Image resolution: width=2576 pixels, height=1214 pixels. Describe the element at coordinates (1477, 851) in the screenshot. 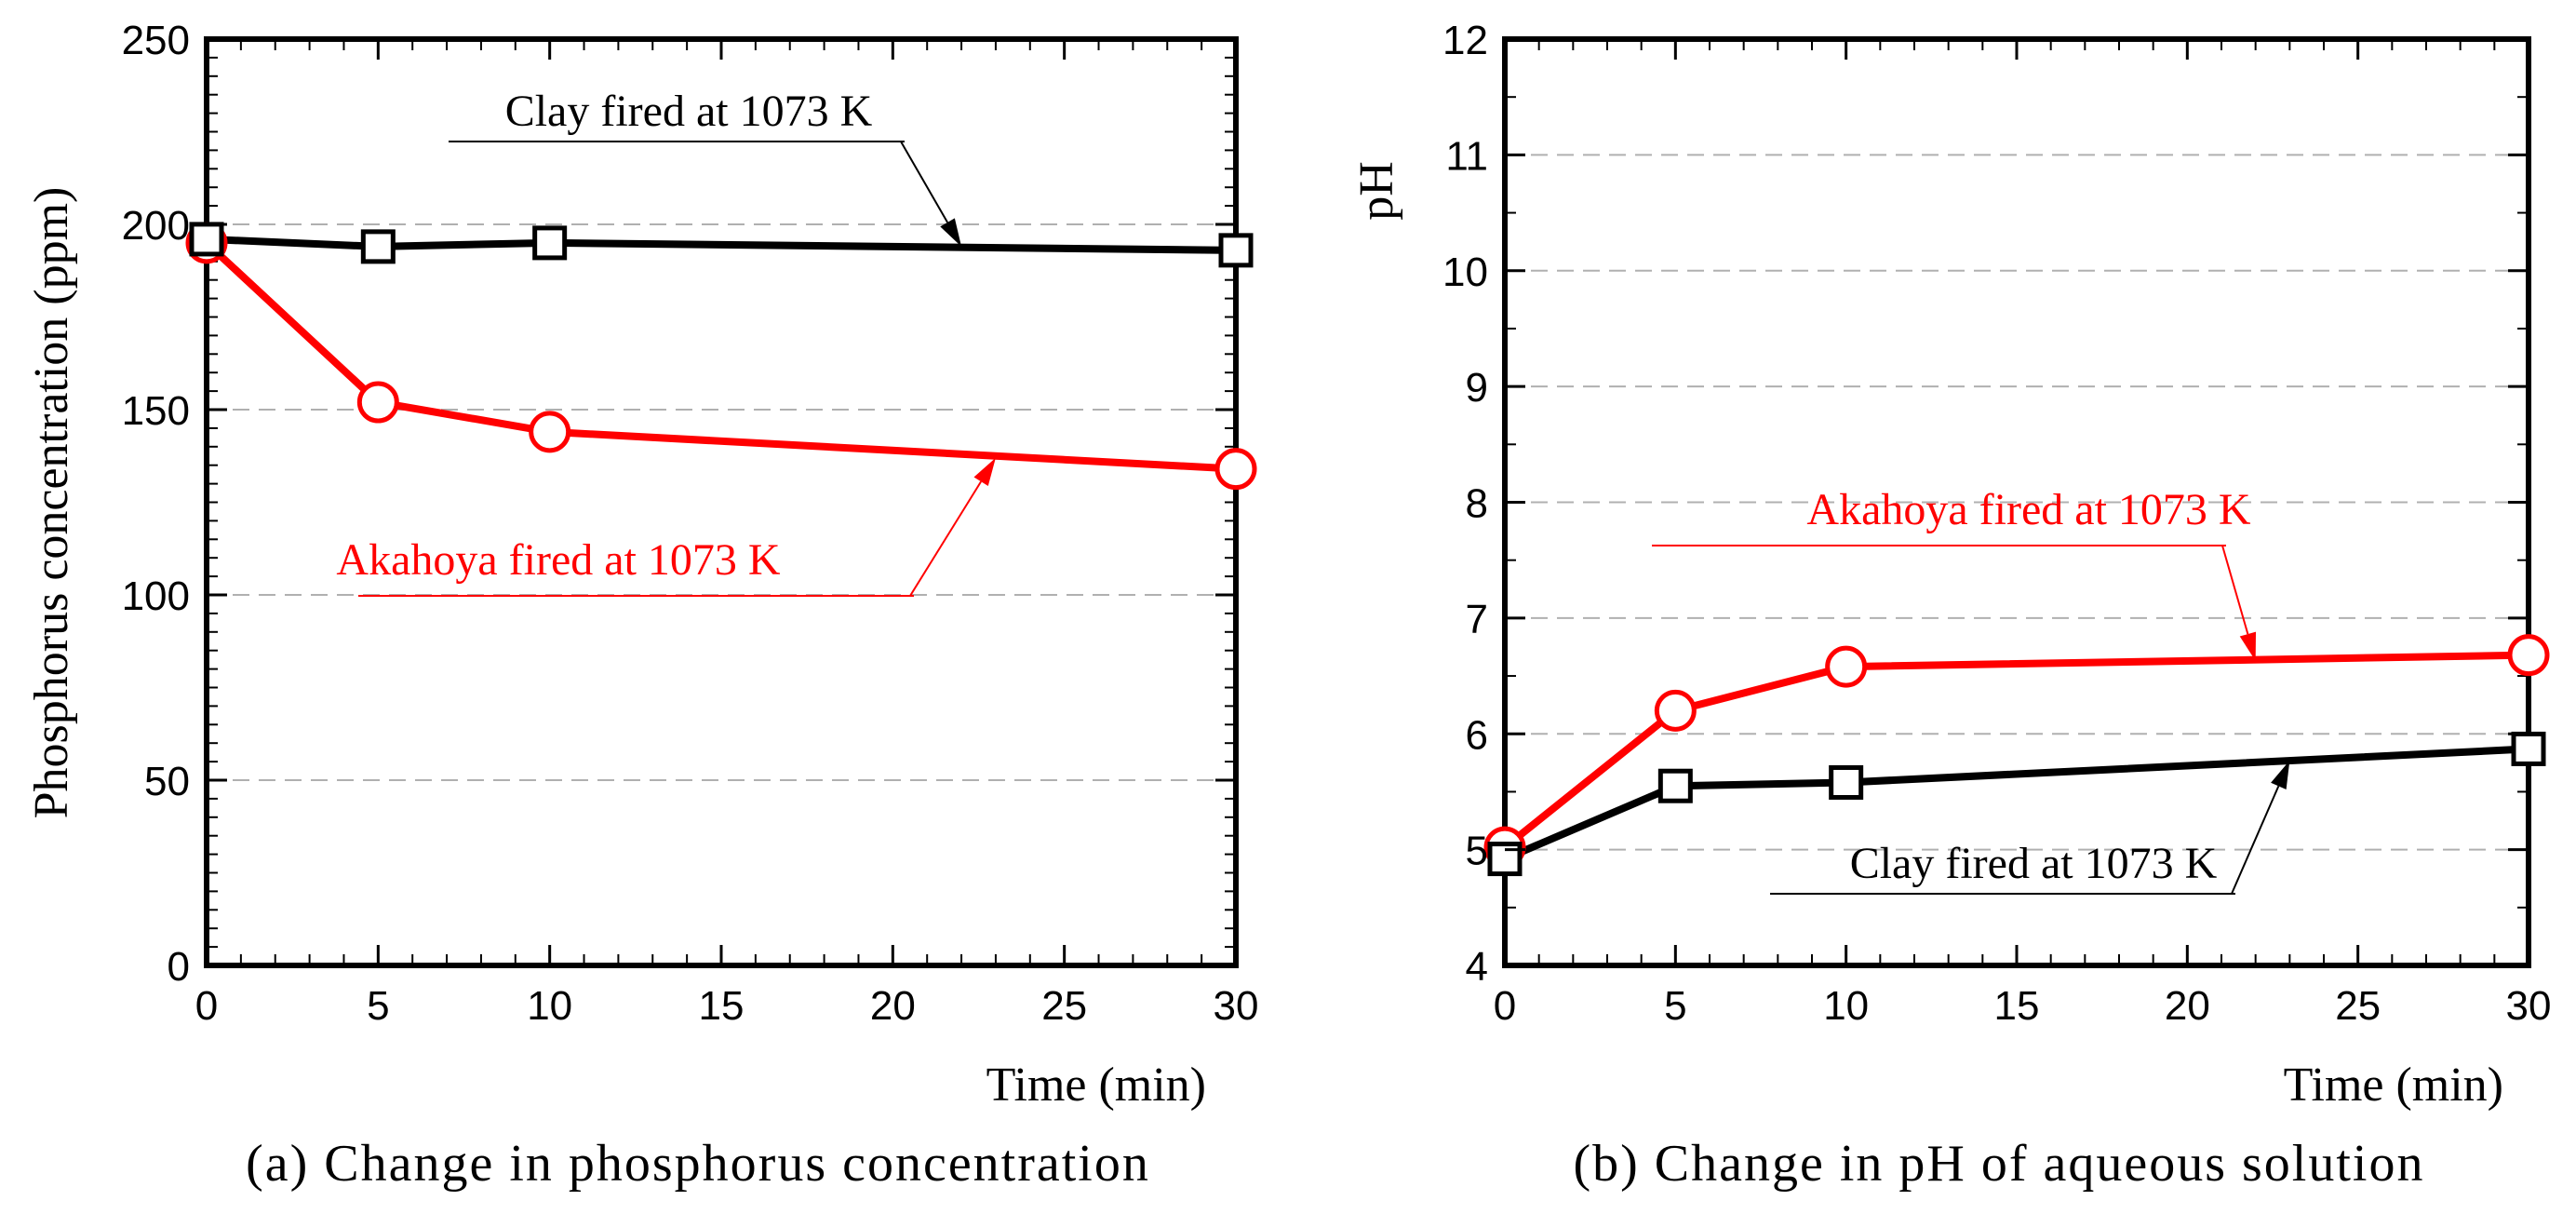

I see `y-tick-label: 5` at that location.